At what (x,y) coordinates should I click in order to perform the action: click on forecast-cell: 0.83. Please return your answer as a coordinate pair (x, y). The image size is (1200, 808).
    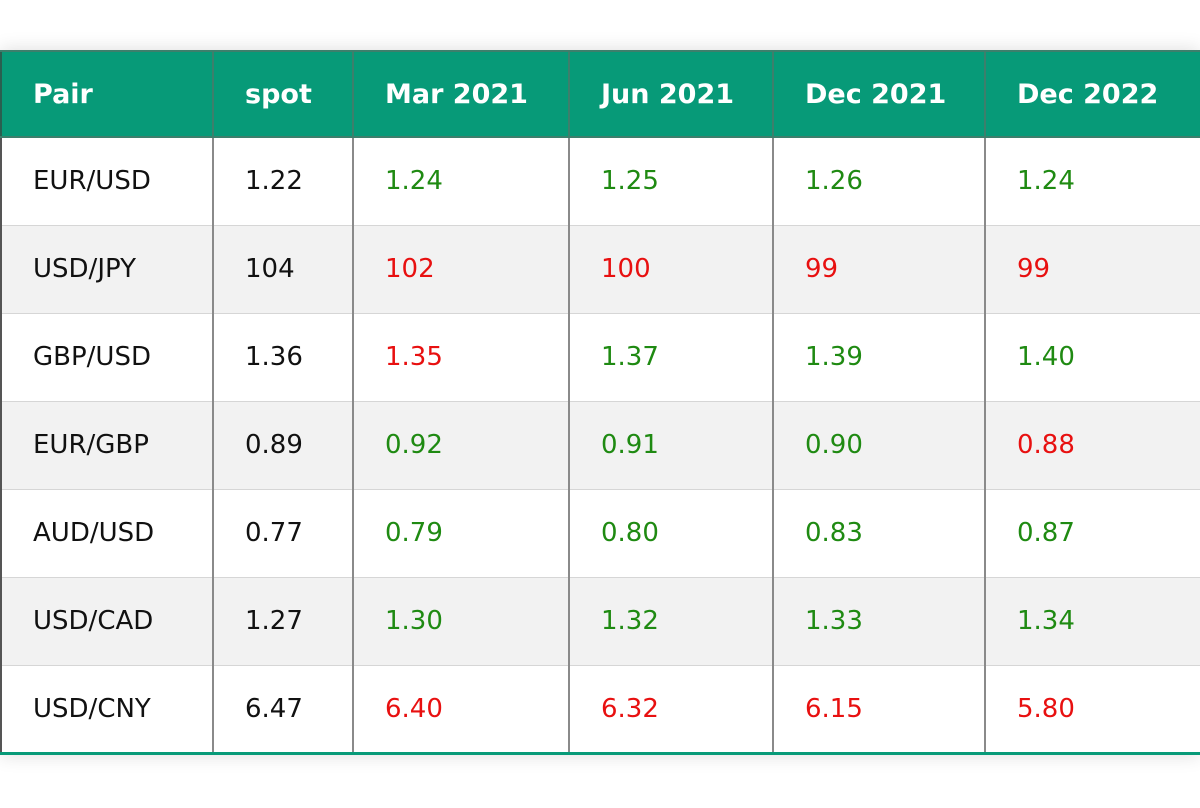
    Looking at the image, I should click on (878, 533).